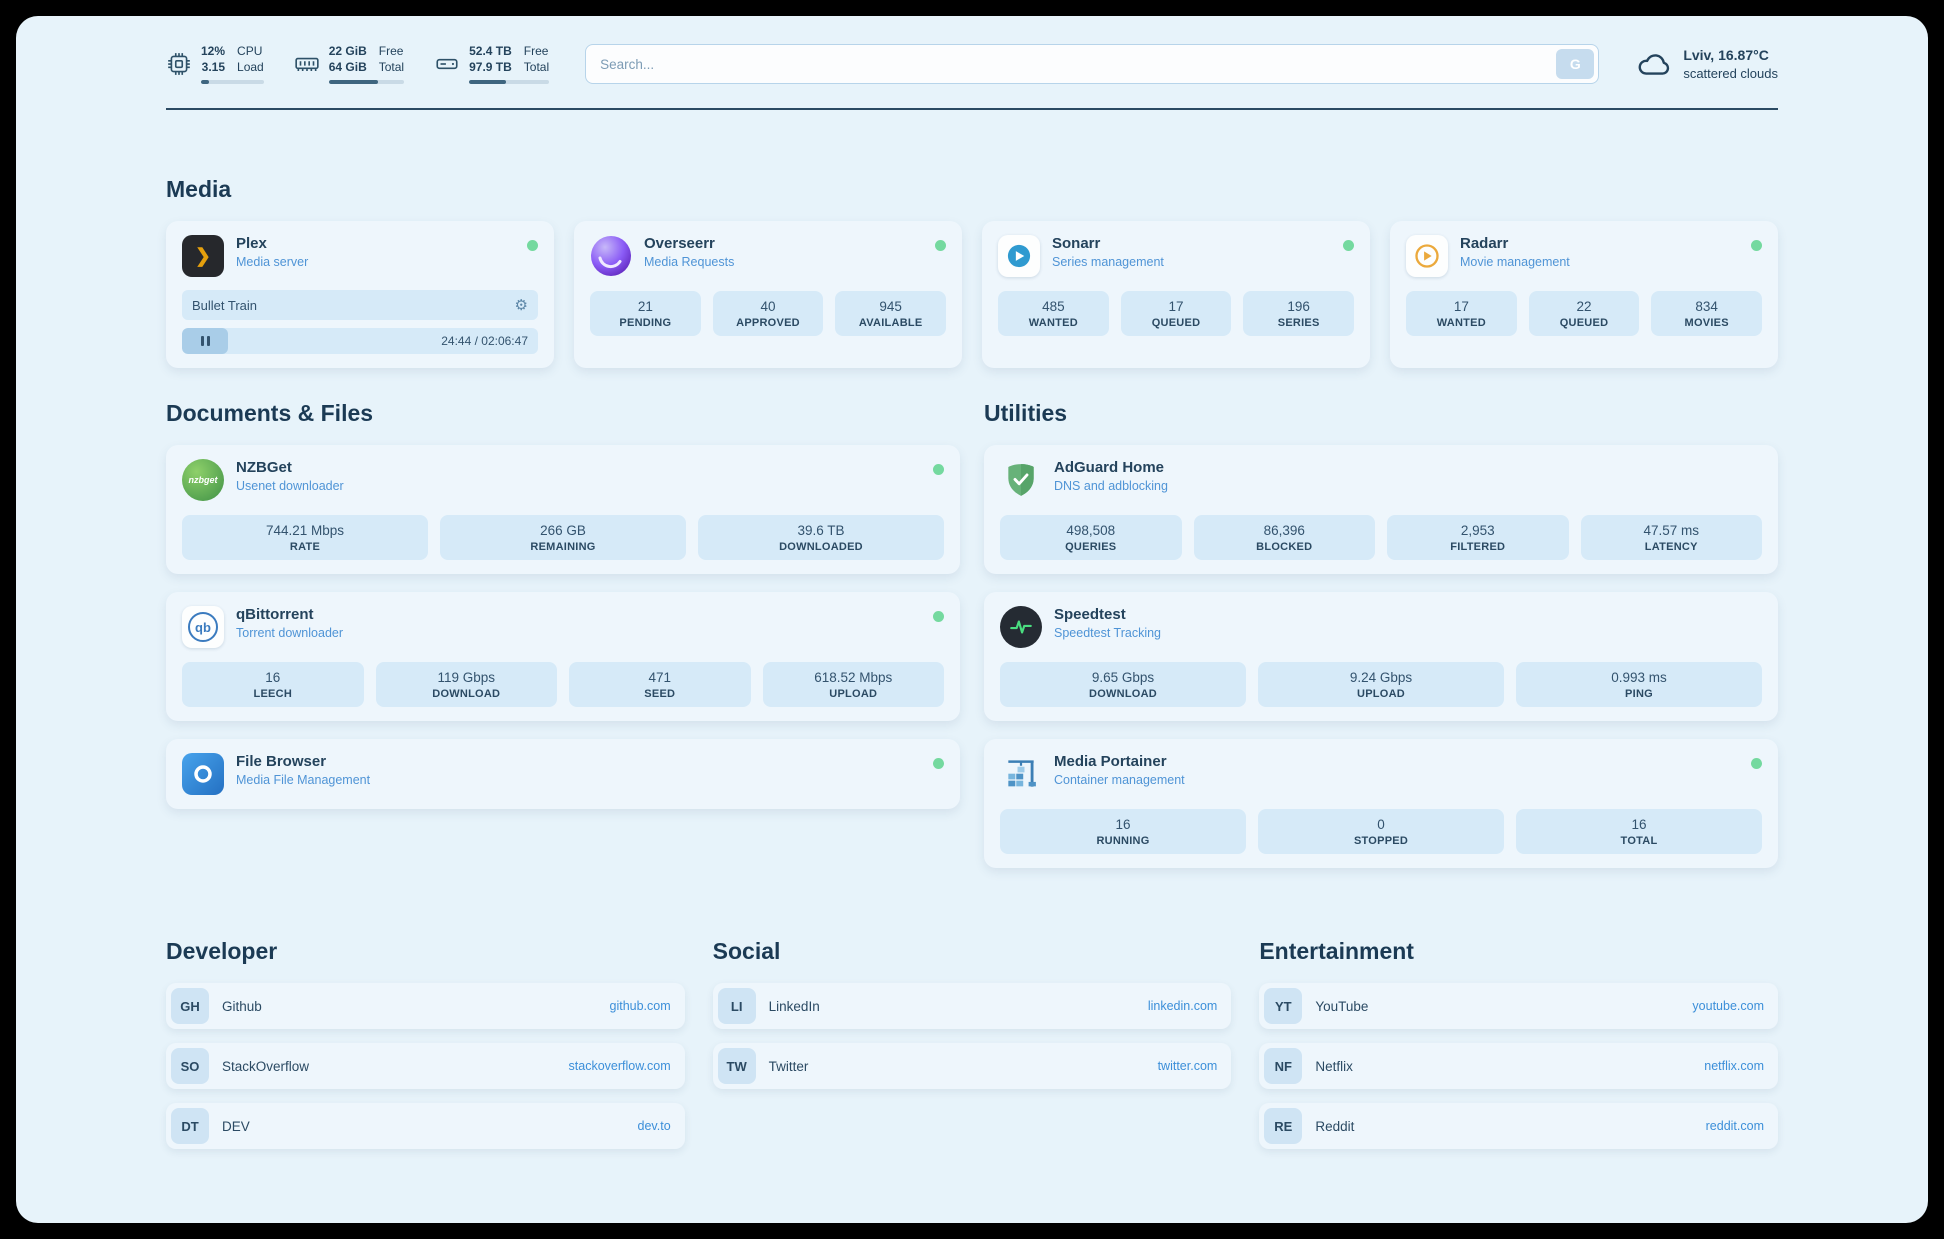  I want to click on stat-label: DOWNLOADED, so click(821, 547).